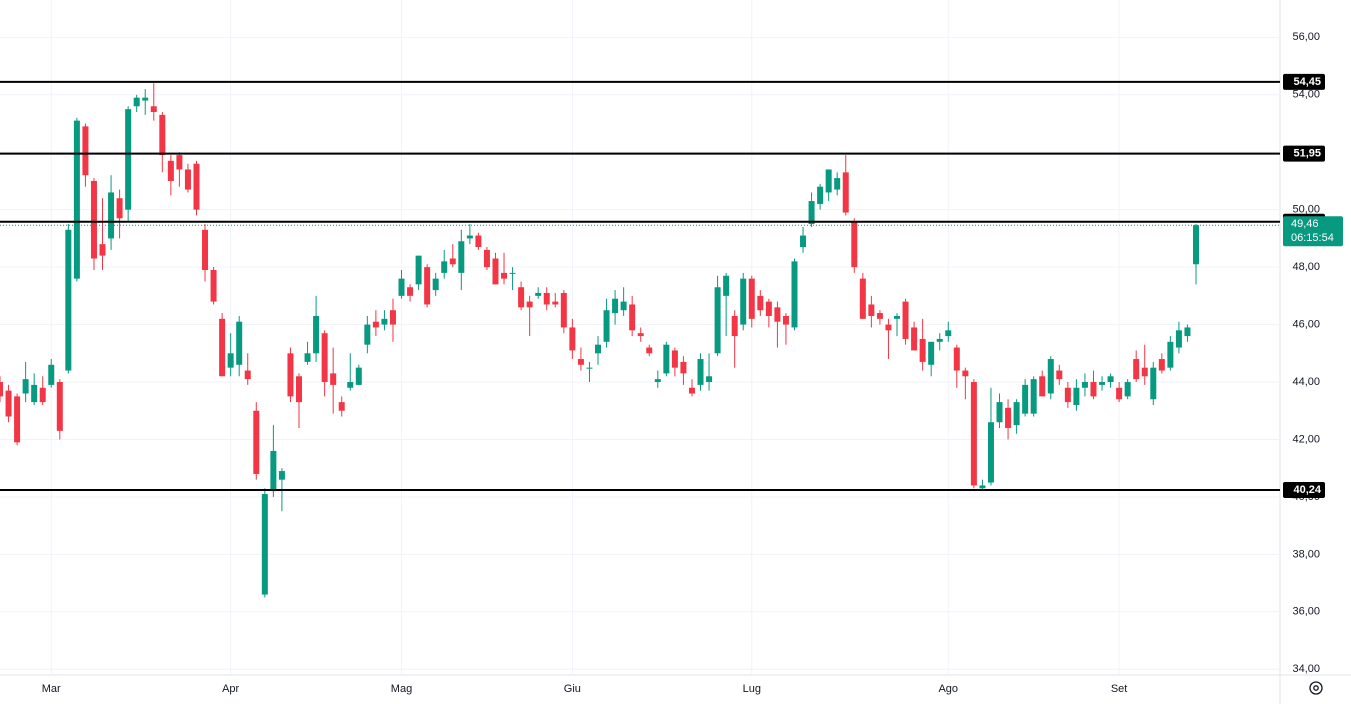 The image size is (1351, 704). I want to click on settings-hub, so click(1316, 688).